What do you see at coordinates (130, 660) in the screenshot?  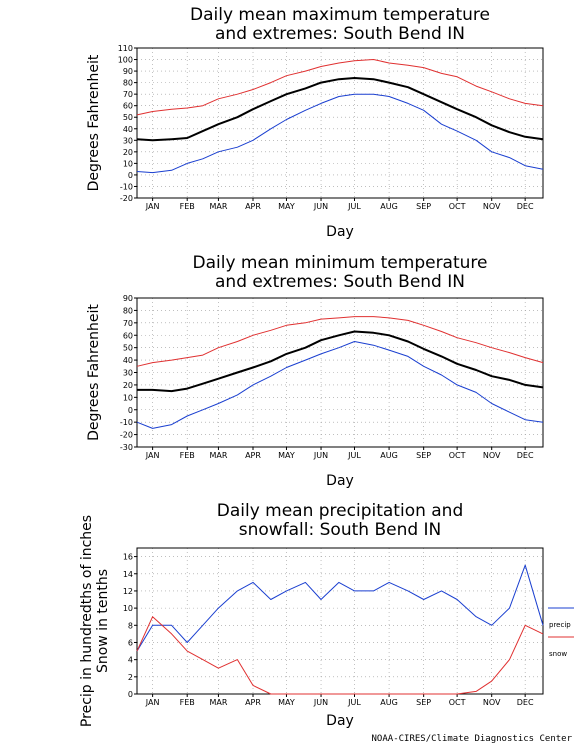 I see `y-tick-label: 4` at bounding box center [130, 660].